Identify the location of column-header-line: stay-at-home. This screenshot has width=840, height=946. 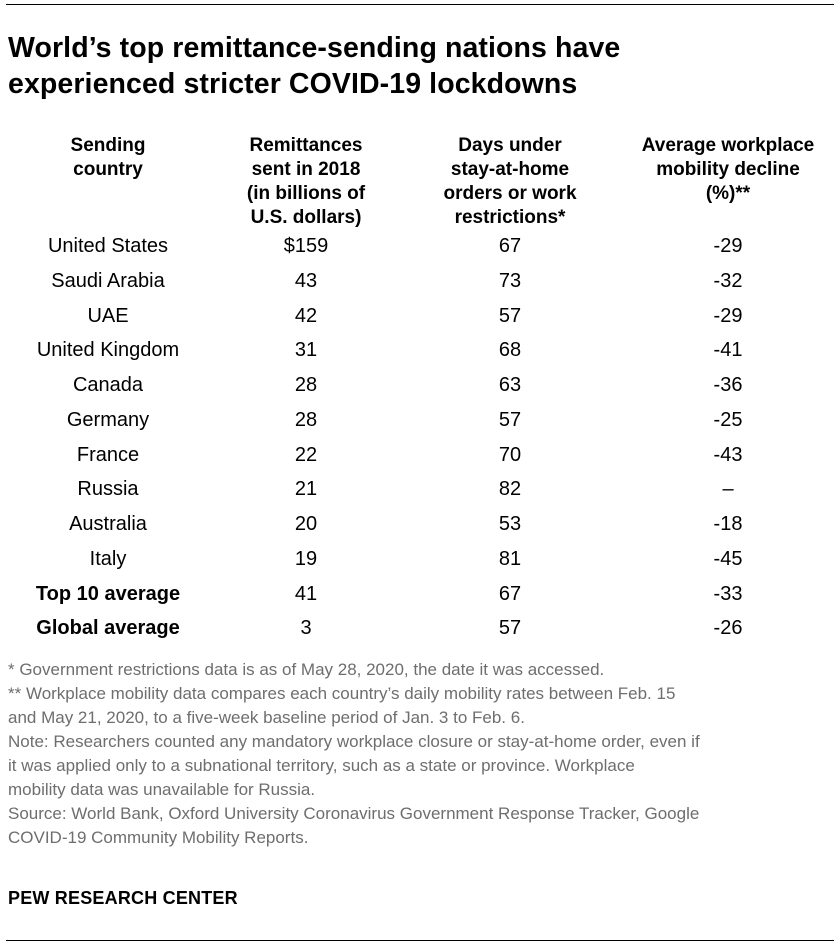
(510, 169).